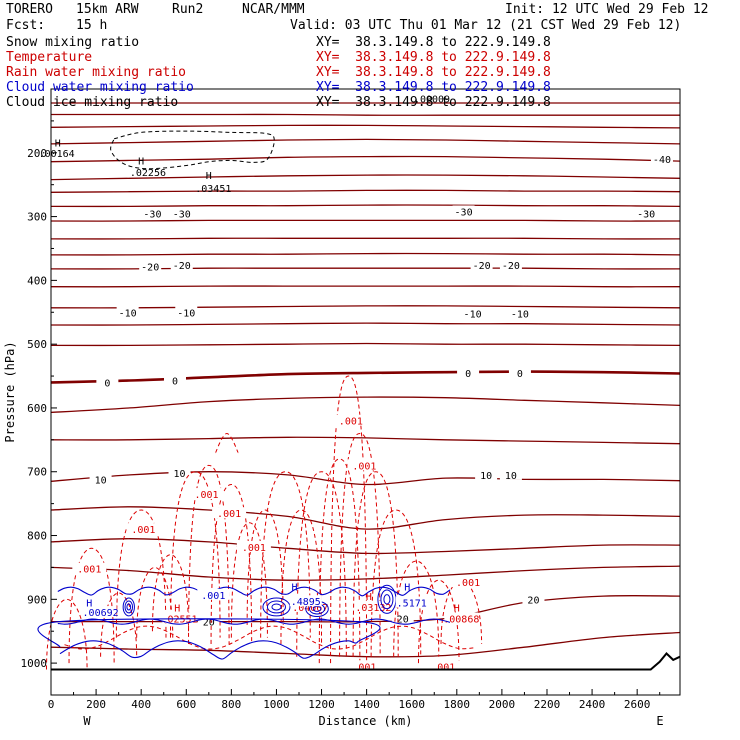  I want to click on isotherm-label-2: -30, so click(182, 214).